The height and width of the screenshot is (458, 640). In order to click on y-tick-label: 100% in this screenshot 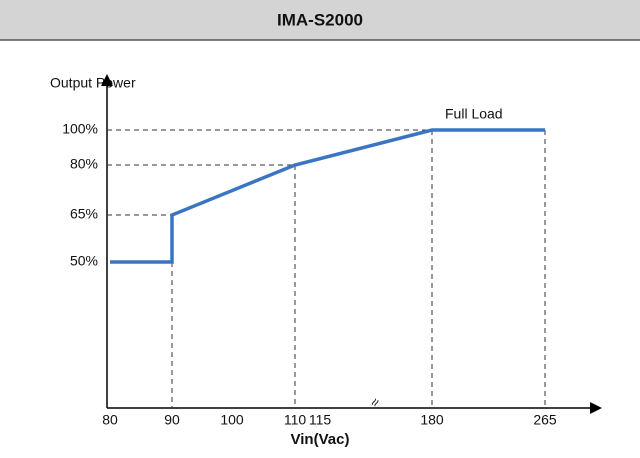, I will do `click(80, 129)`.